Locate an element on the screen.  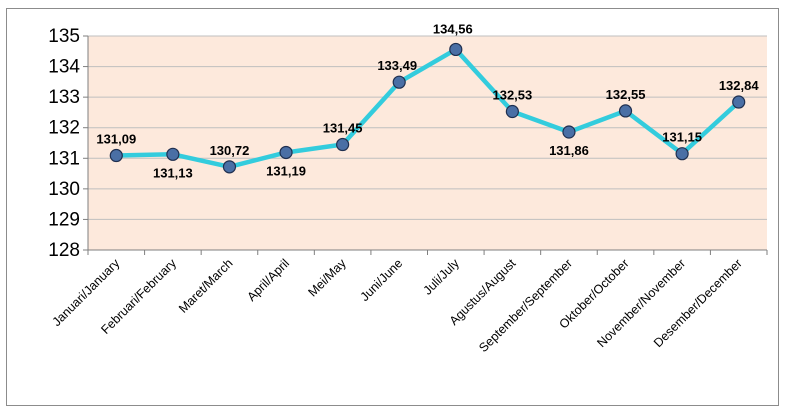
y-tick-label: 130 is located at coordinates (64, 189).